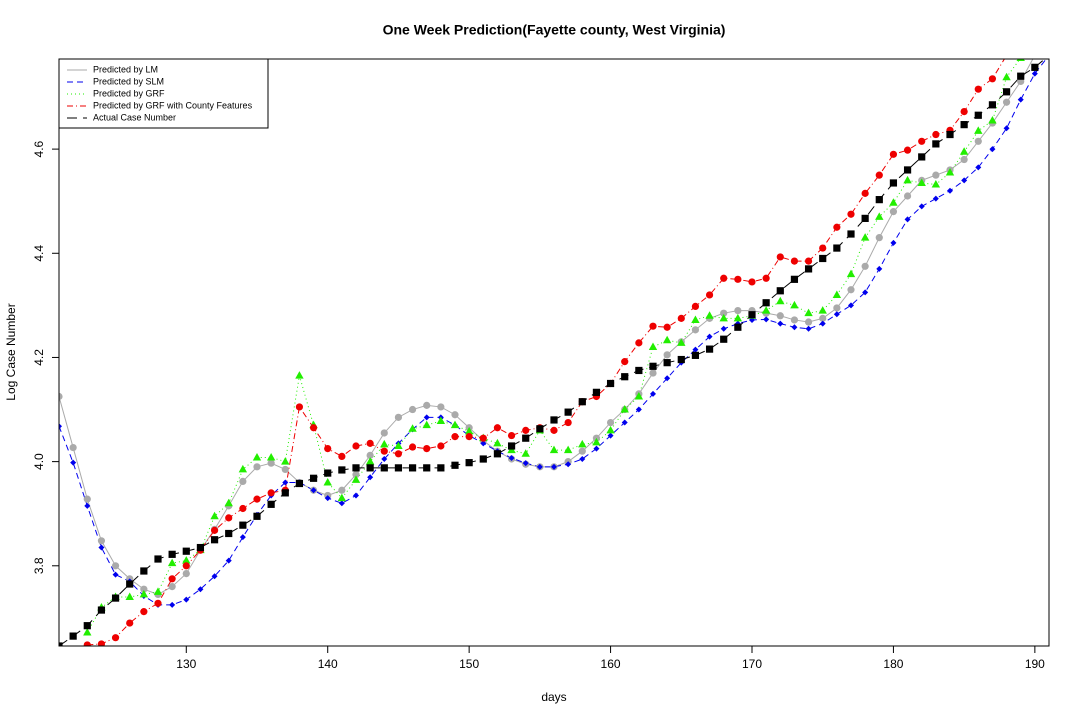 The width and height of the screenshot is (1080, 720). What do you see at coordinates (11, 351) in the screenshot?
I see `y-axis-label: Log Case Number` at bounding box center [11, 351].